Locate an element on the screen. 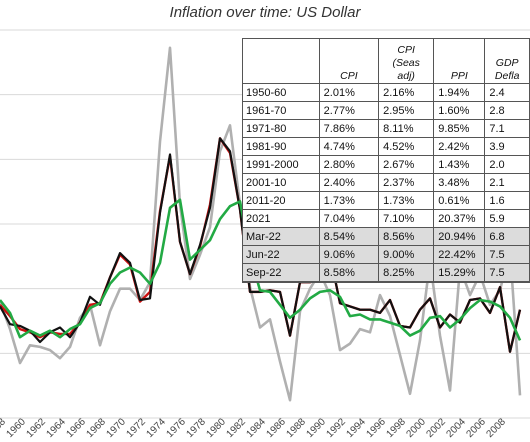 The image size is (530, 442). x-tick-label: 1974 is located at coordinates (156, 428).